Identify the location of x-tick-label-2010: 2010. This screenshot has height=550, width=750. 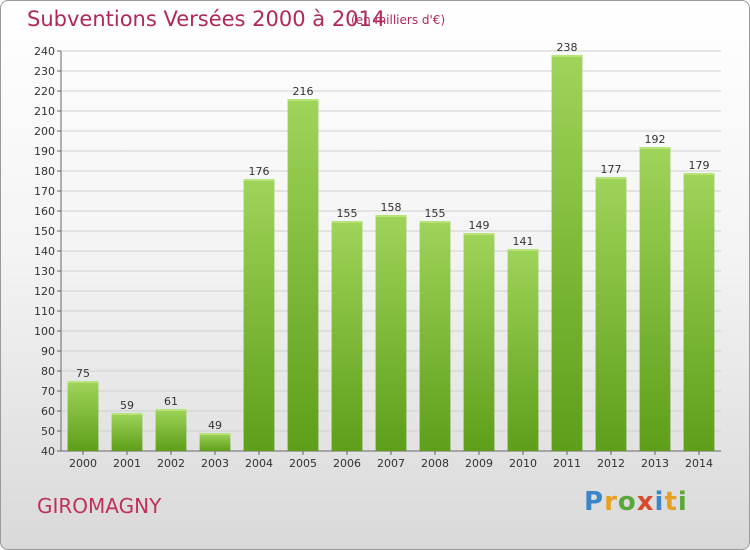
(523, 463).